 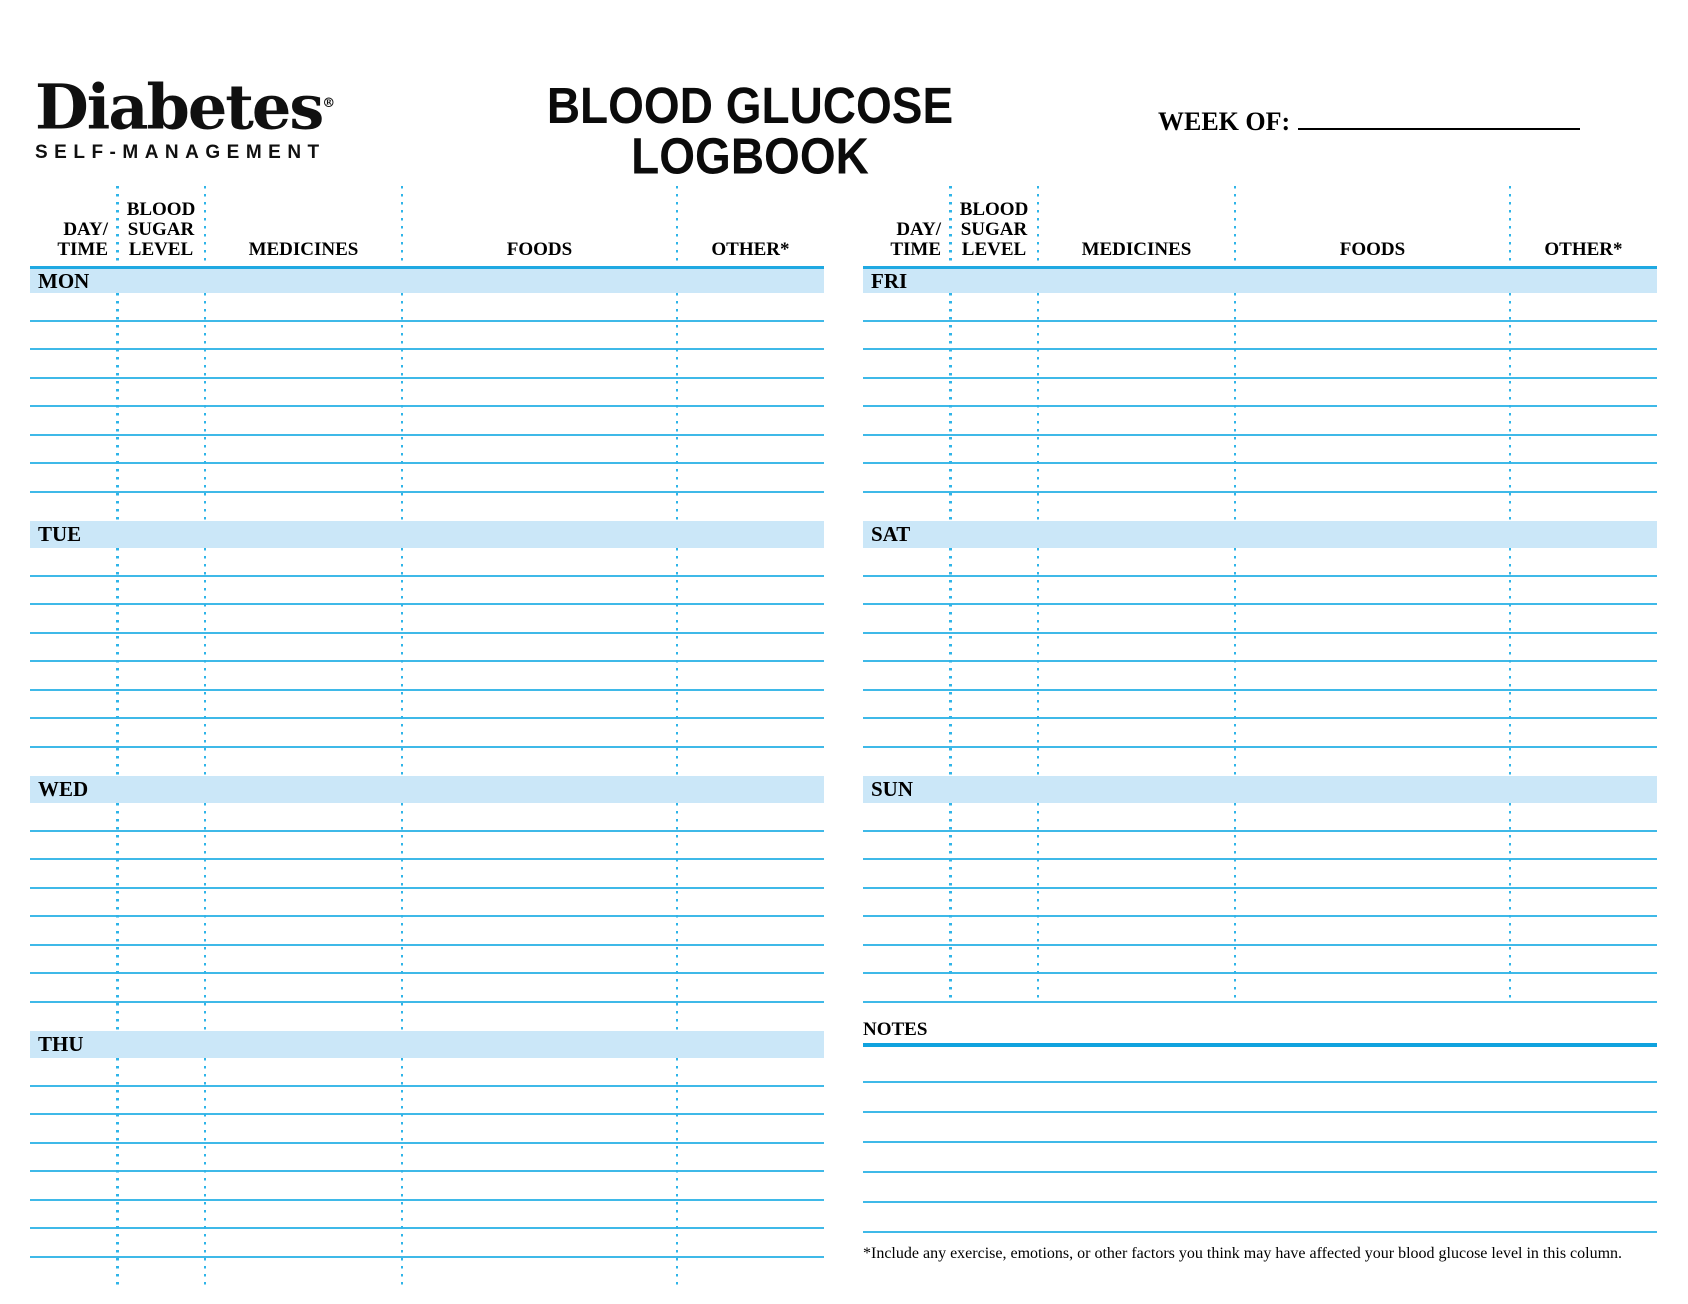 I want to click on column-header-line: SUGAR, so click(x=994, y=229).